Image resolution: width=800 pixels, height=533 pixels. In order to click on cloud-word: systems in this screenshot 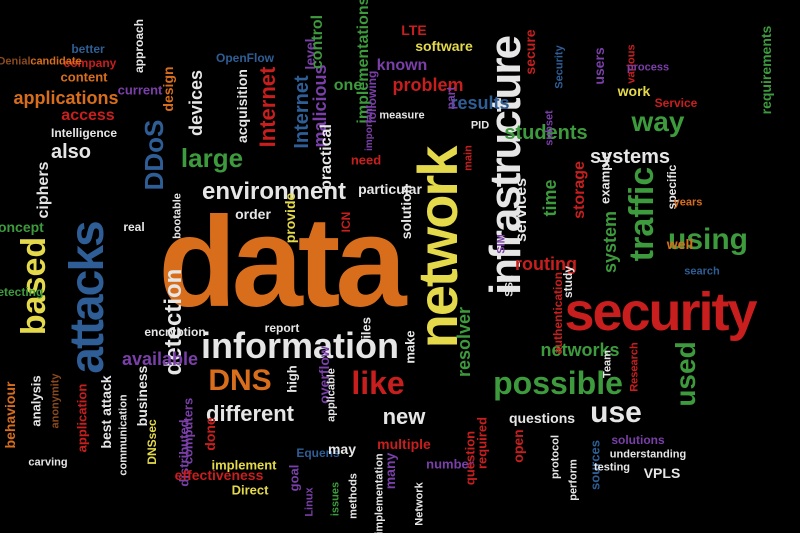, I will do `click(630, 157)`.